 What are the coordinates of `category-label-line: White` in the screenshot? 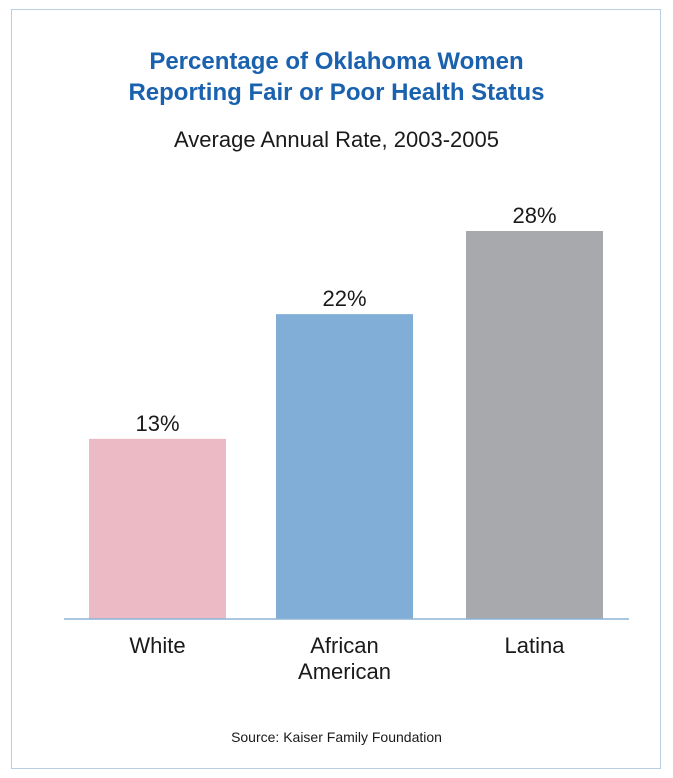 It's located at (157, 645).